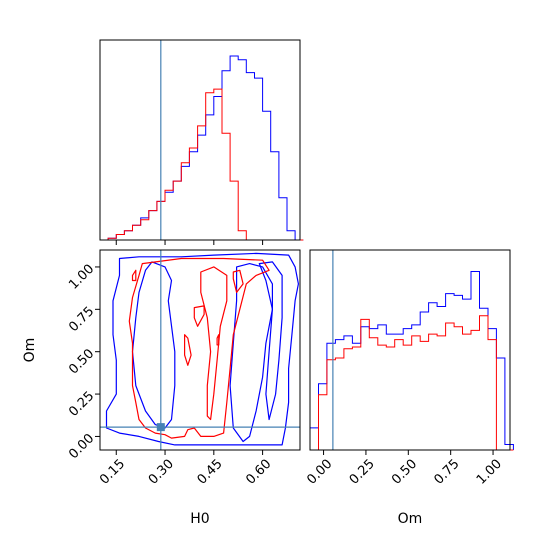 This screenshot has height=550, width=550. I want to click on x-axis-label-om: Om, so click(410, 519).